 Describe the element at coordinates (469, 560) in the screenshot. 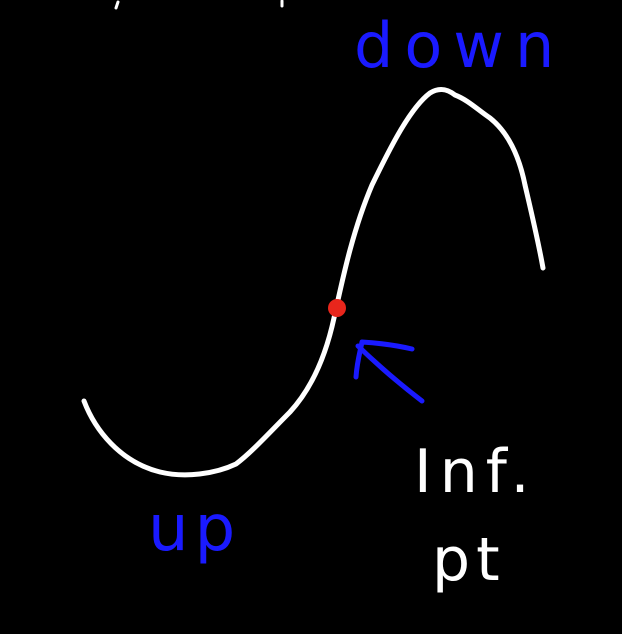

I see `inflection-label-line2: pt` at that location.